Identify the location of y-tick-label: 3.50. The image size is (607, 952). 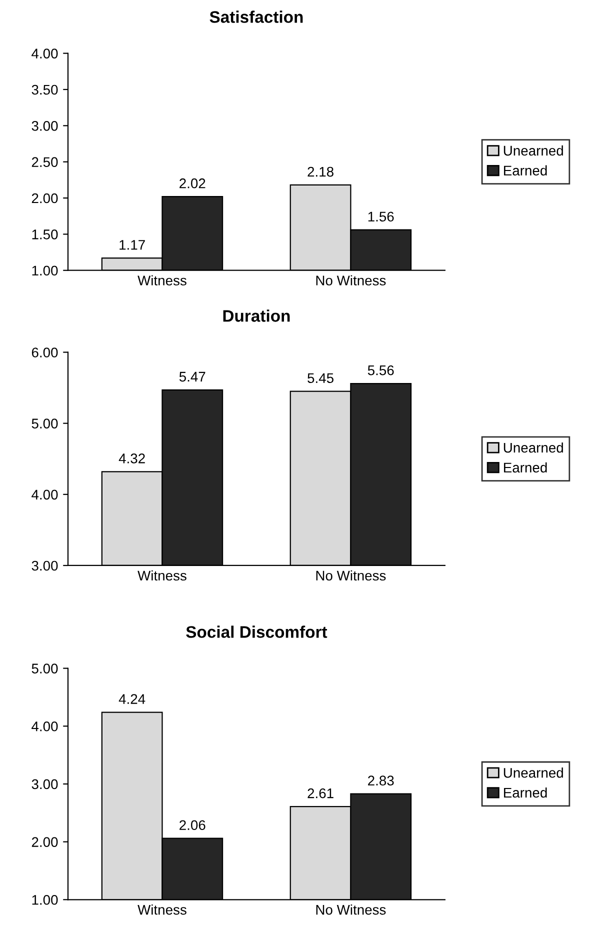
(45, 89).